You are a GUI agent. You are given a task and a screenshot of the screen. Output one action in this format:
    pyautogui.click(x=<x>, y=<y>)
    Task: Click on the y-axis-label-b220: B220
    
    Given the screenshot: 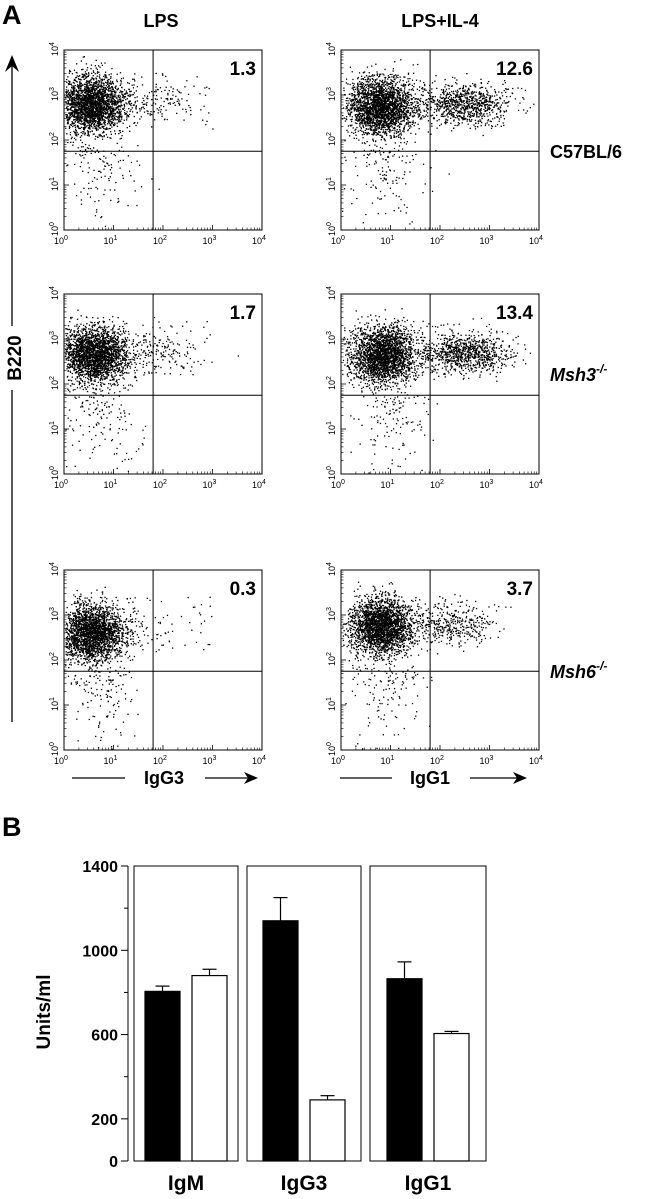 What is the action you would take?
    pyautogui.click(x=15, y=357)
    